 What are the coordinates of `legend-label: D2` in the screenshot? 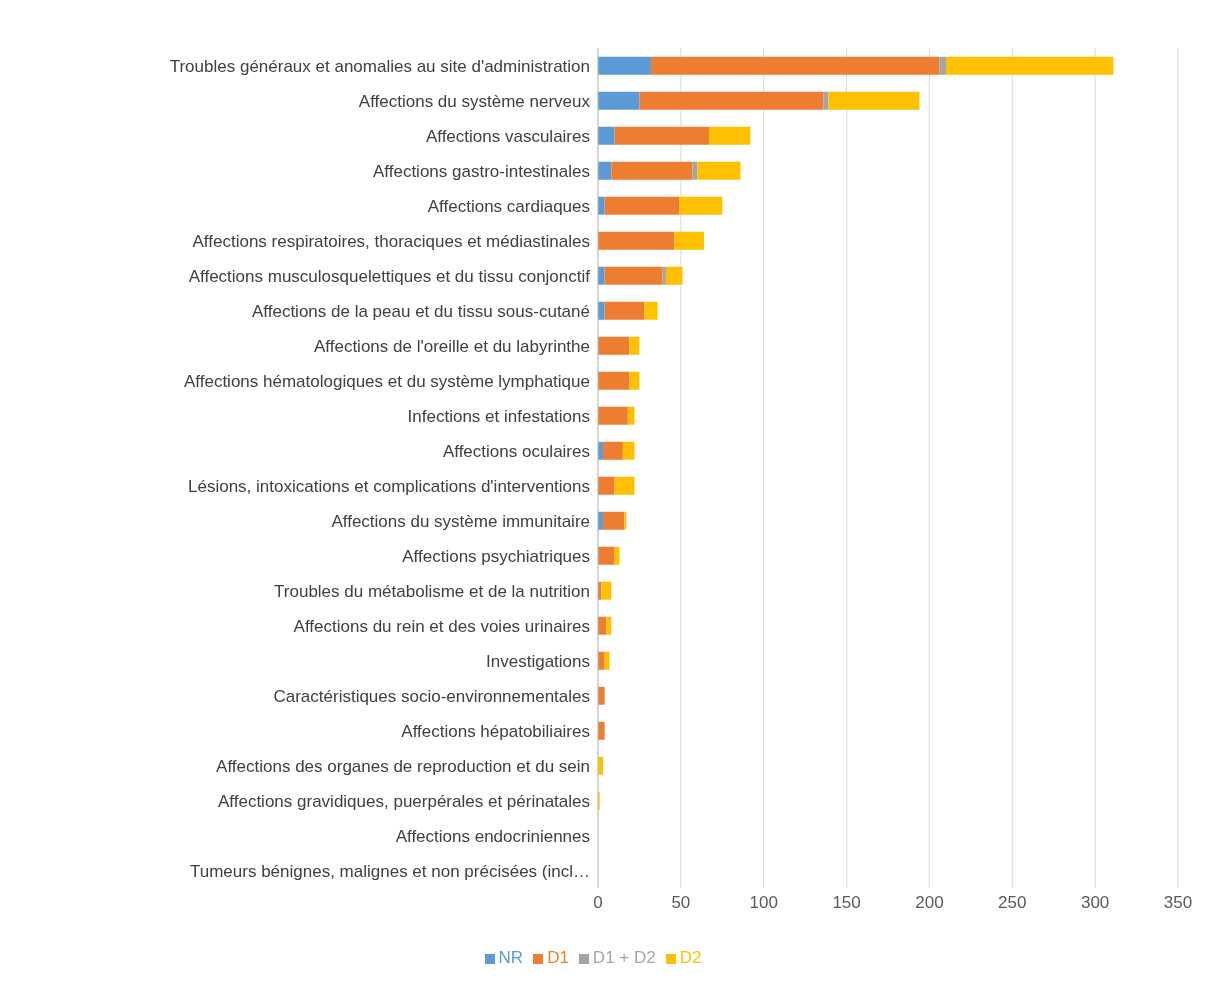 It's located at (690, 957).